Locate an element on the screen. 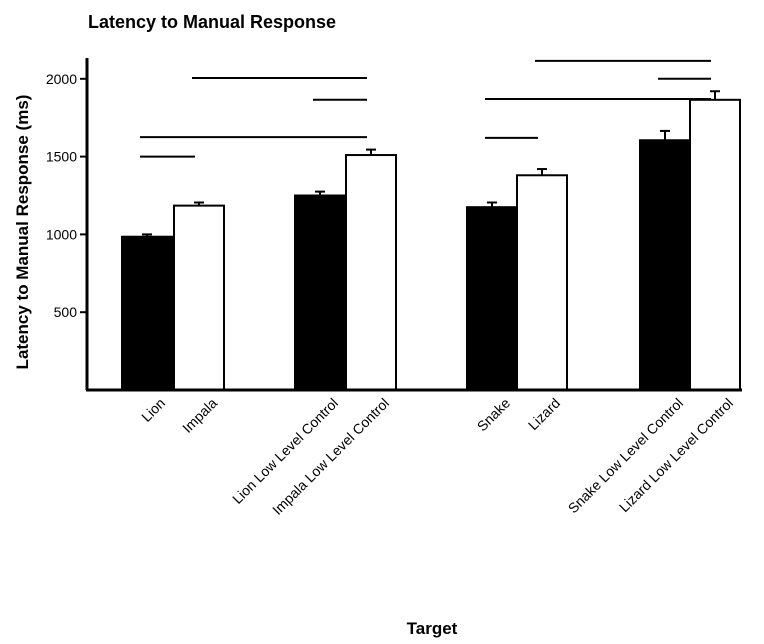  bar-snake is located at coordinates (492, 298).